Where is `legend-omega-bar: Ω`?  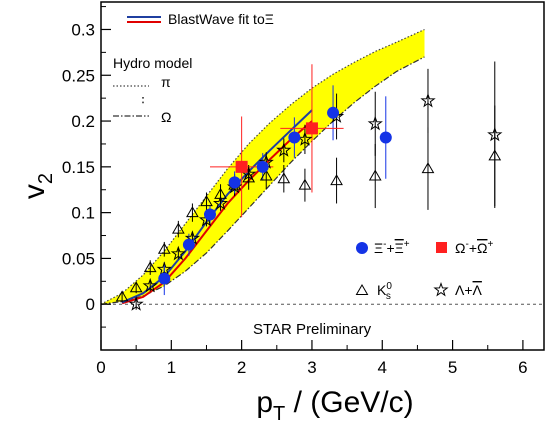
legend-omega-bar: Ω is located at coordinates (482, 248).